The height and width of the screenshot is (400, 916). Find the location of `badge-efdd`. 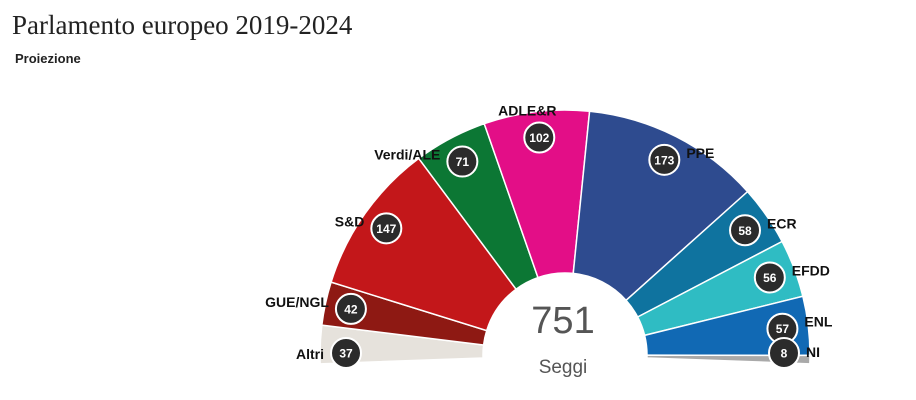

badge-efdd is located at coordinates (769, 277).